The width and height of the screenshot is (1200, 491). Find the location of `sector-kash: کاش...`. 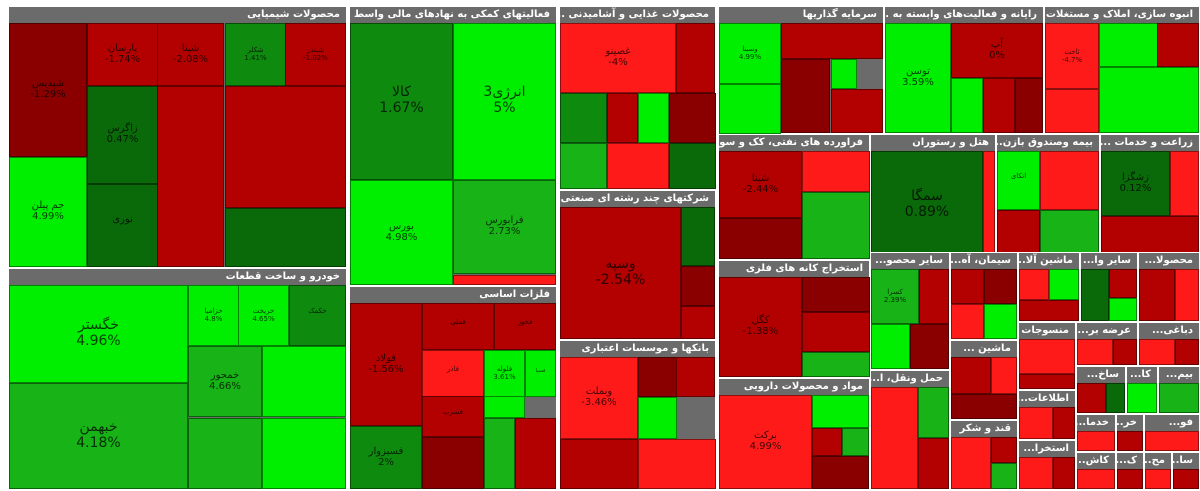

sector-kash: کاش... is located at coordinates (1096, 471).